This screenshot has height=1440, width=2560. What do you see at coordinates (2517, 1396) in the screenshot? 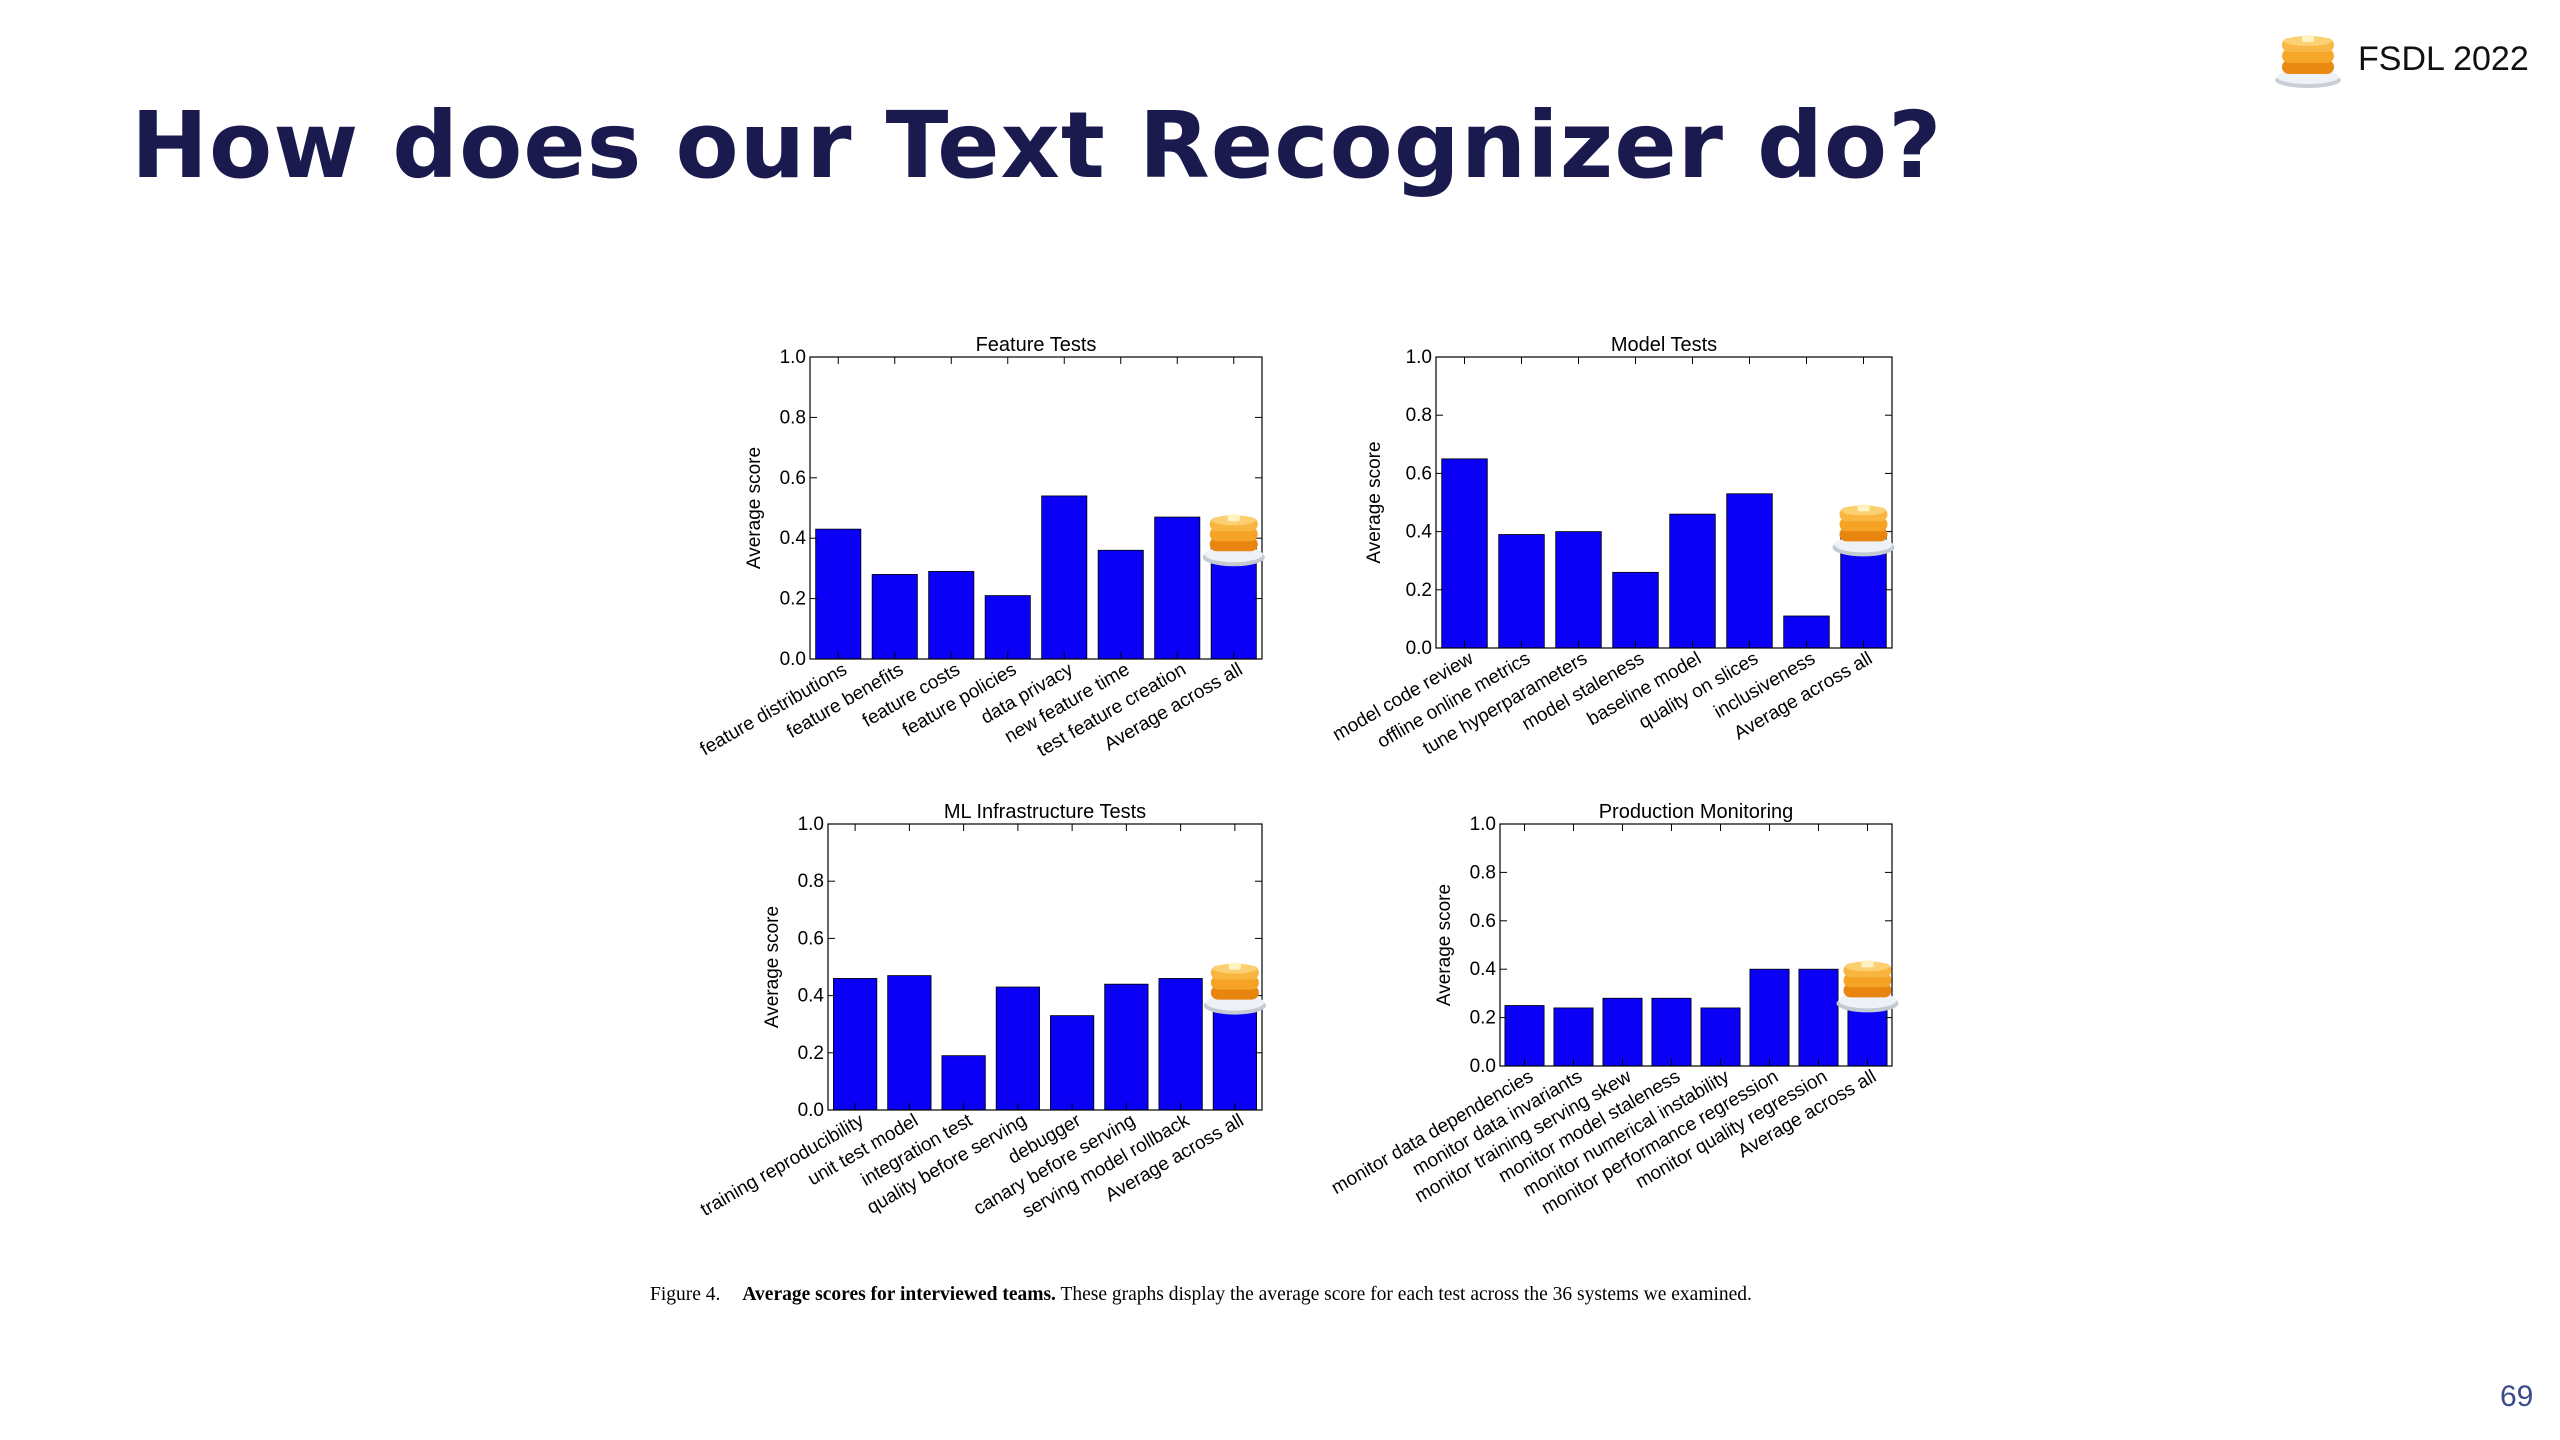
I see `page-number: 69` at bounding box center [2517, 1396].